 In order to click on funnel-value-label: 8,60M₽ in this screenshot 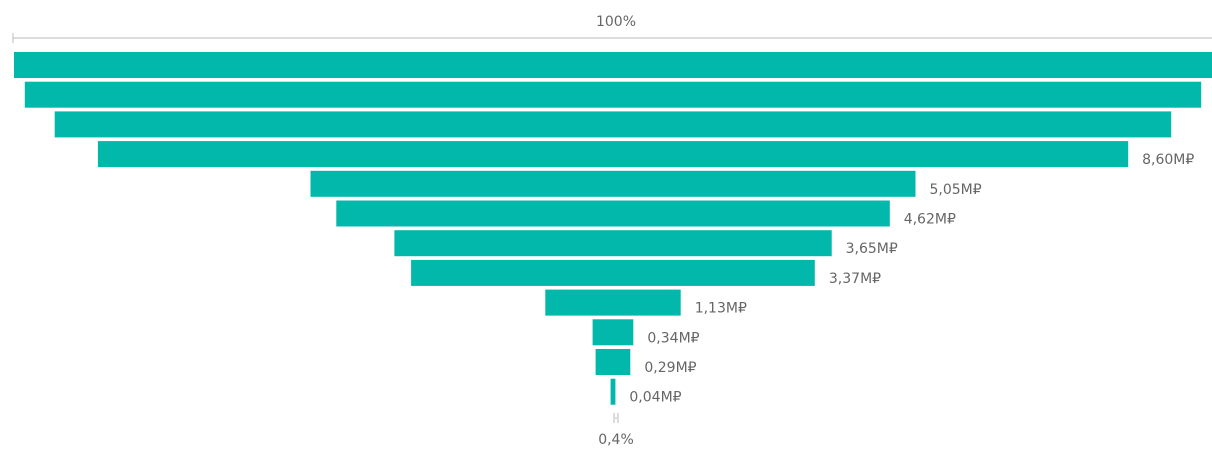, I will do `click(1168, 160)`.